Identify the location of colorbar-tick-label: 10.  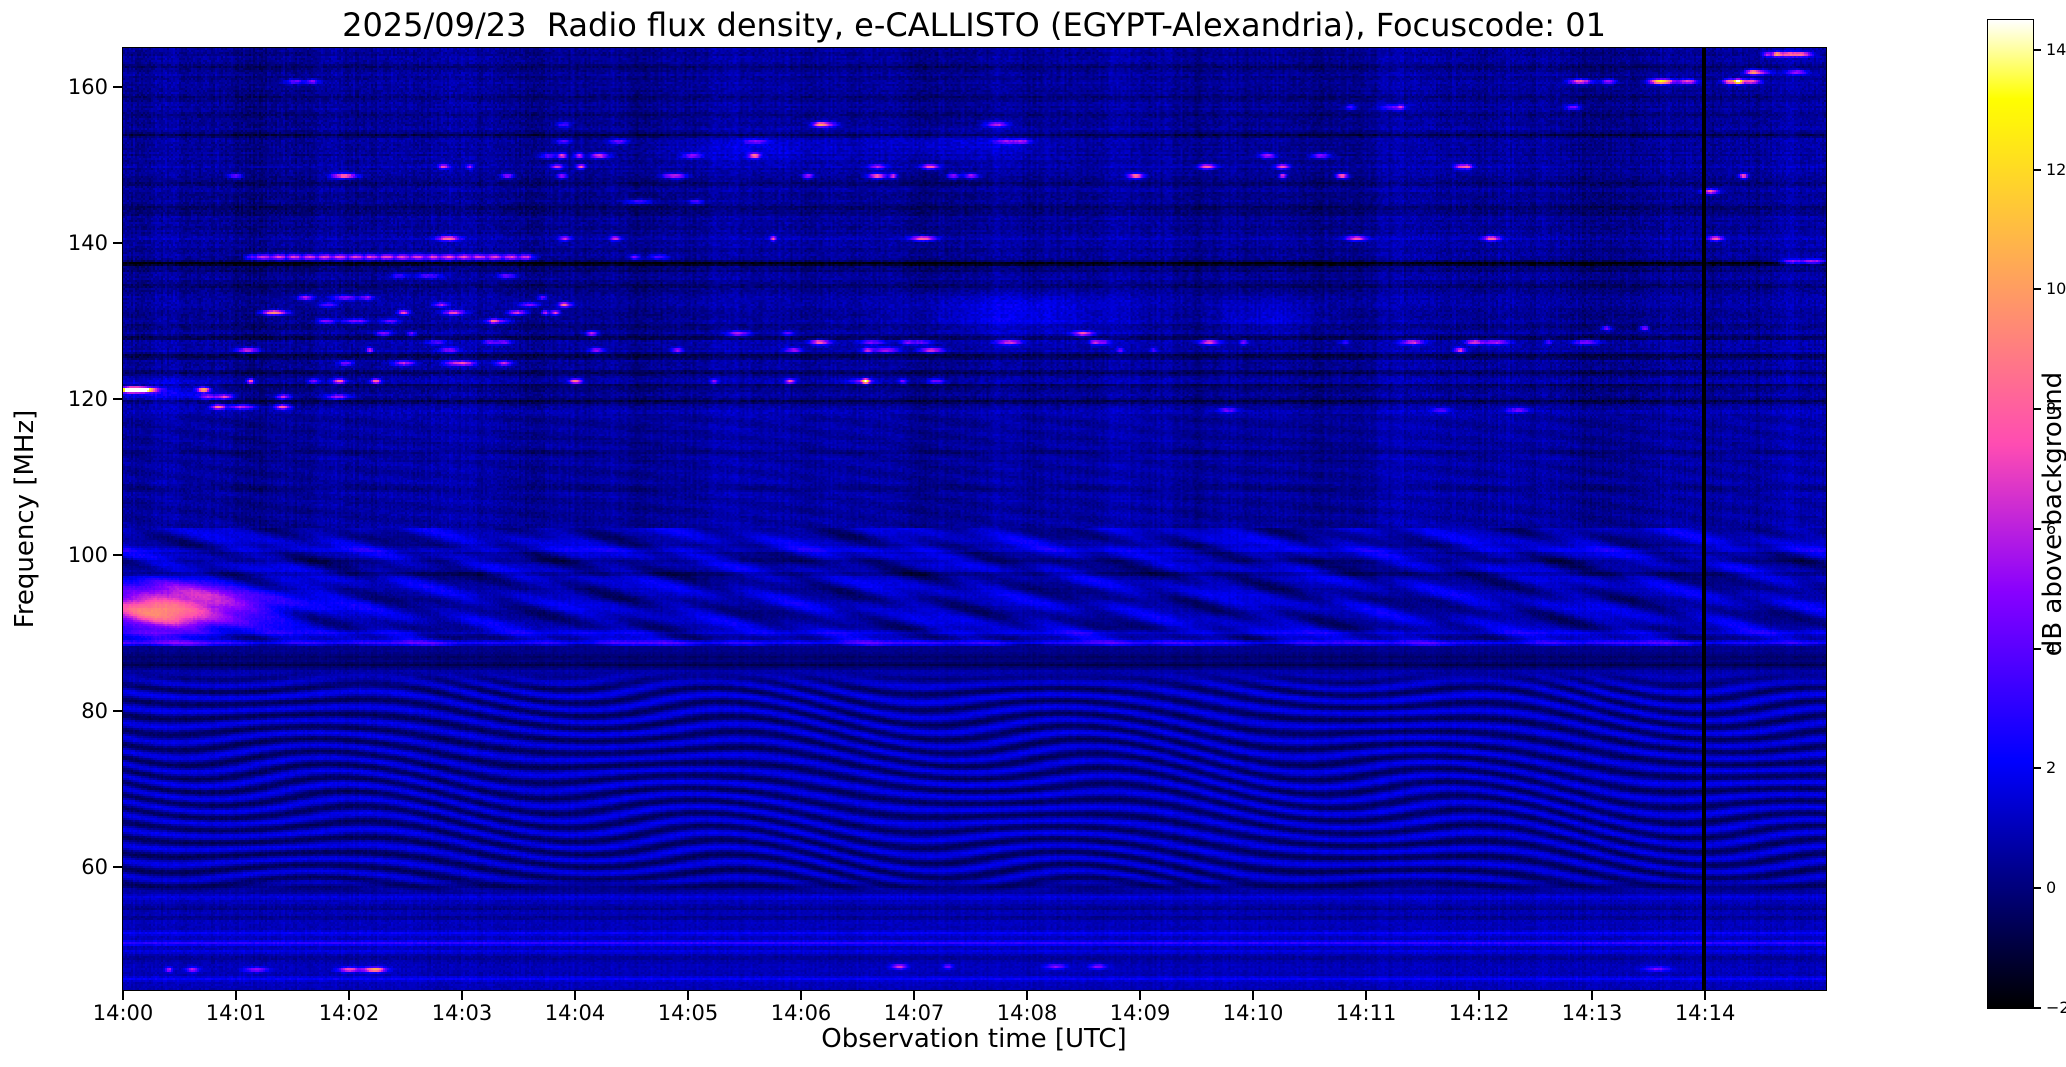
(2056, 289).